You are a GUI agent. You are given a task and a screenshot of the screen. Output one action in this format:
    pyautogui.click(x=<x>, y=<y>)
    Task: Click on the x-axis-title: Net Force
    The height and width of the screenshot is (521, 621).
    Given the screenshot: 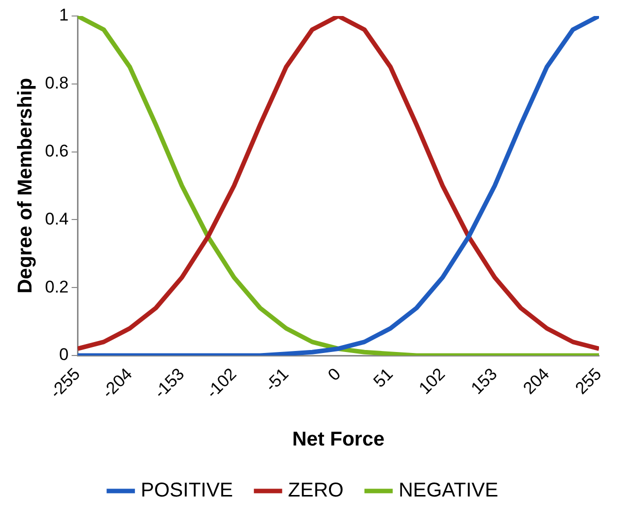 What is the action you would take?
    pyautogui.click(x=338, y=439)
    